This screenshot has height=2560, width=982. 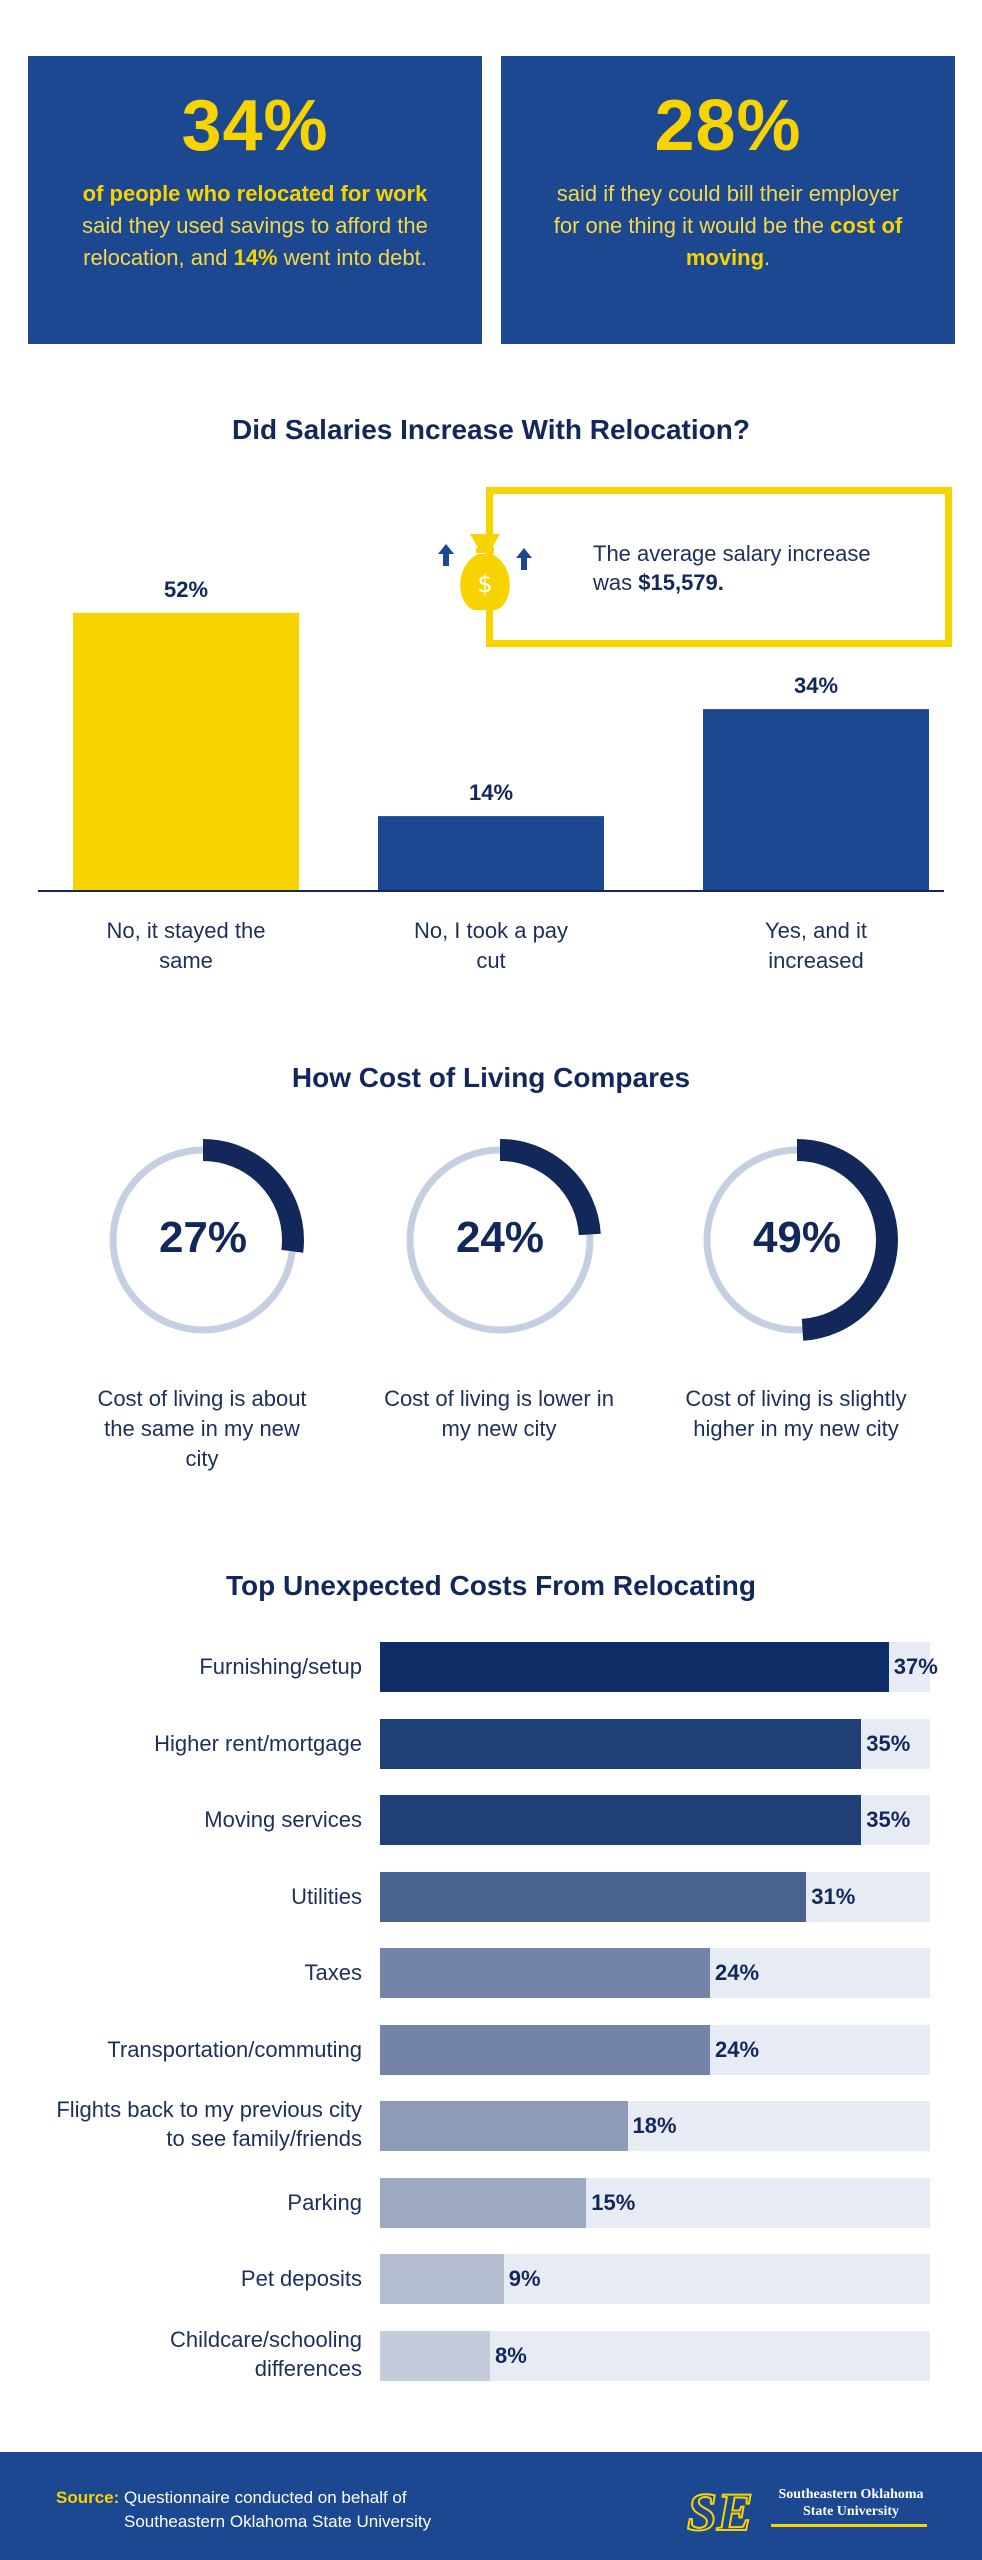 What do you see at coordinates (326, 1896) in the screenshot?
I see `cost-category-label: Utilities` at bounding box center [326, 1896].